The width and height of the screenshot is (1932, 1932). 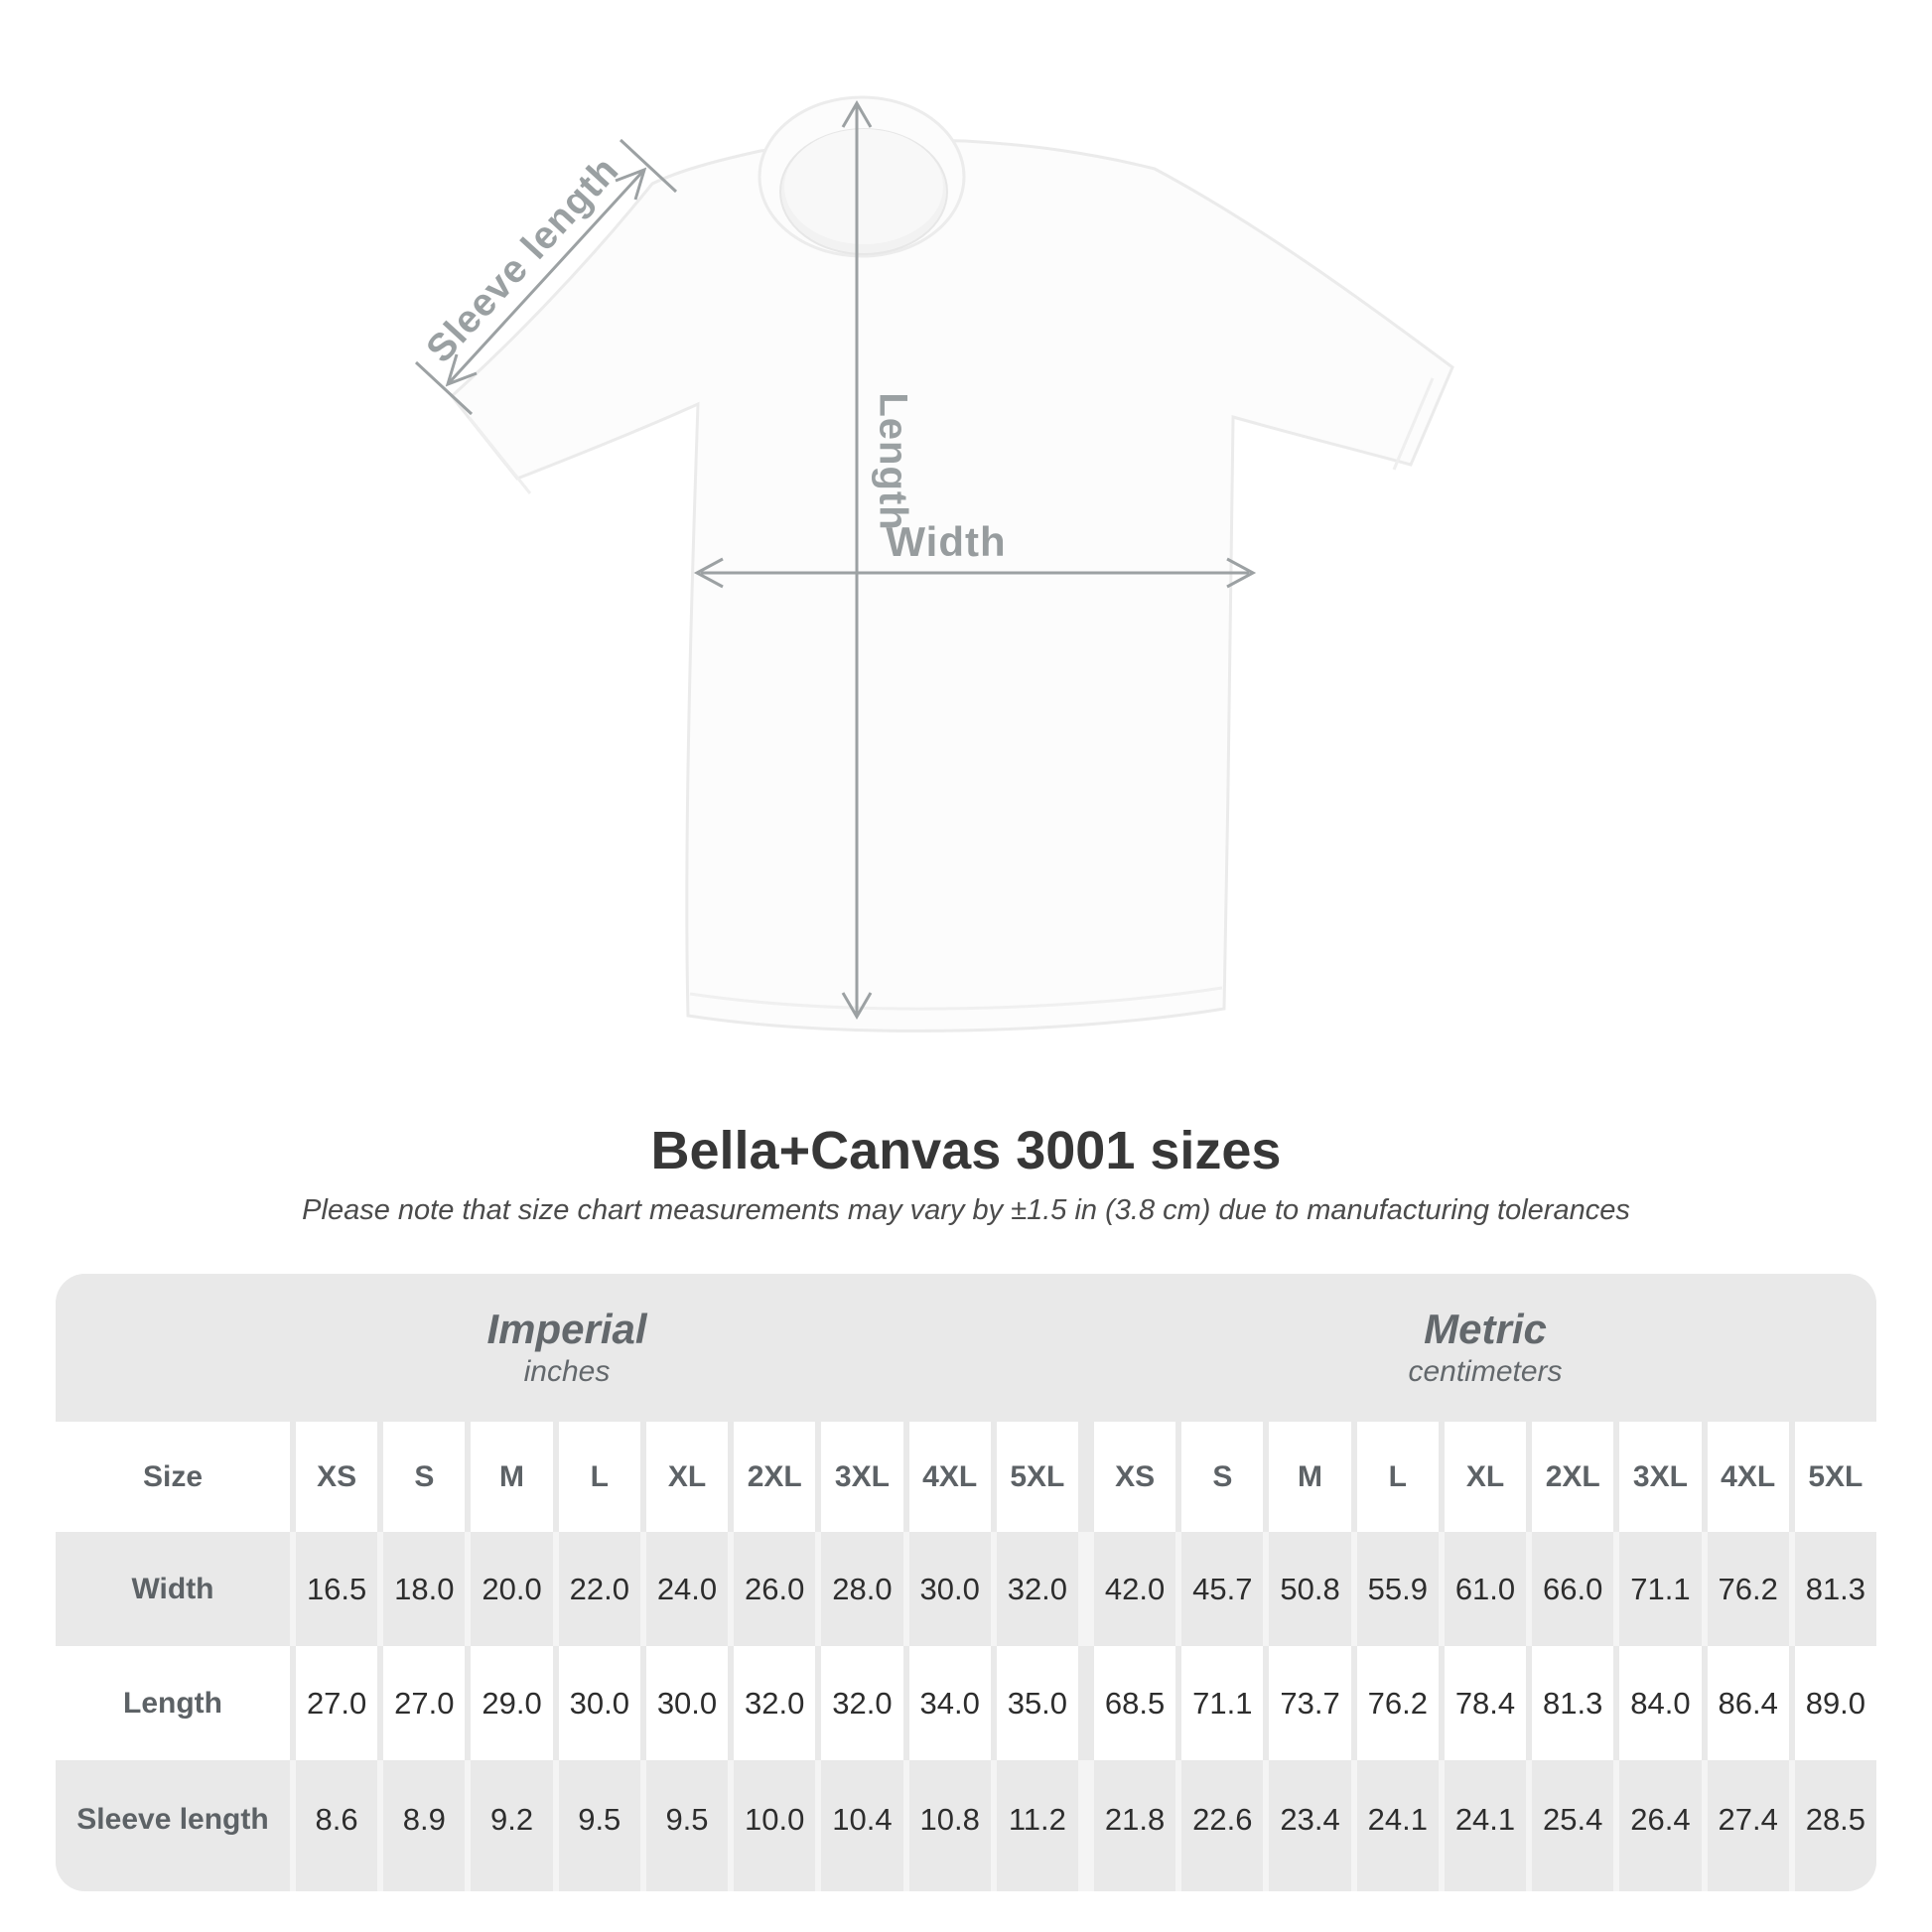 I want to click on value-cell-metric: 50.8, so click(x=1310, y=1589).